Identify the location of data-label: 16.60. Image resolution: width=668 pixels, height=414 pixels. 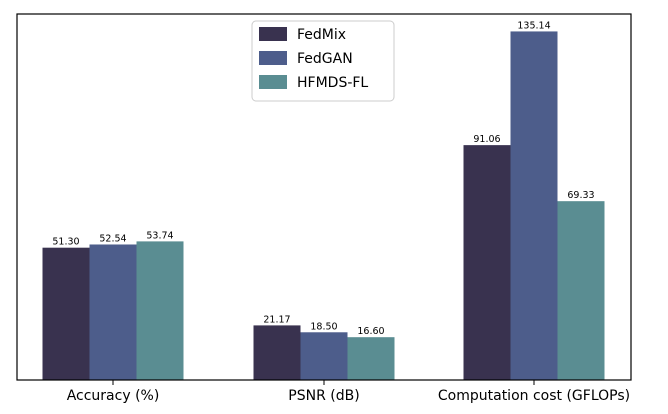
(370, 331).